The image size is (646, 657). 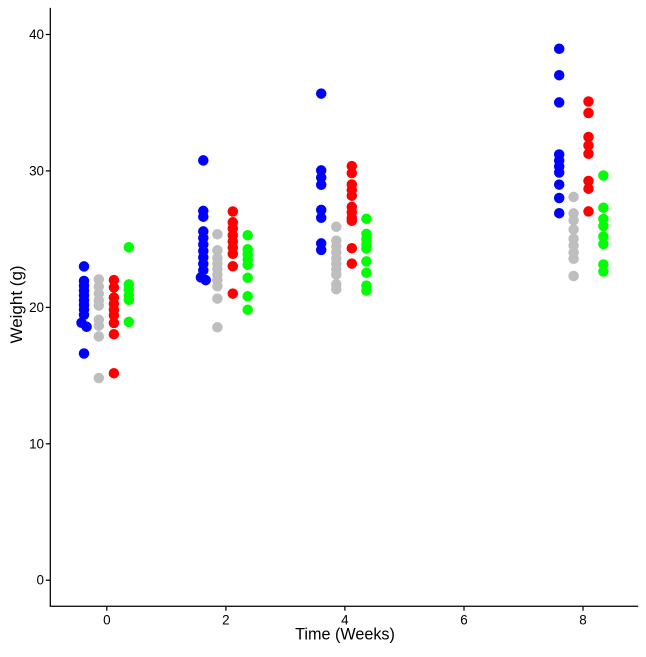 What do you see at coordinates (36, 443) in the screenshot?
I see `svg-text: 10` at bounding box center [36, 443].